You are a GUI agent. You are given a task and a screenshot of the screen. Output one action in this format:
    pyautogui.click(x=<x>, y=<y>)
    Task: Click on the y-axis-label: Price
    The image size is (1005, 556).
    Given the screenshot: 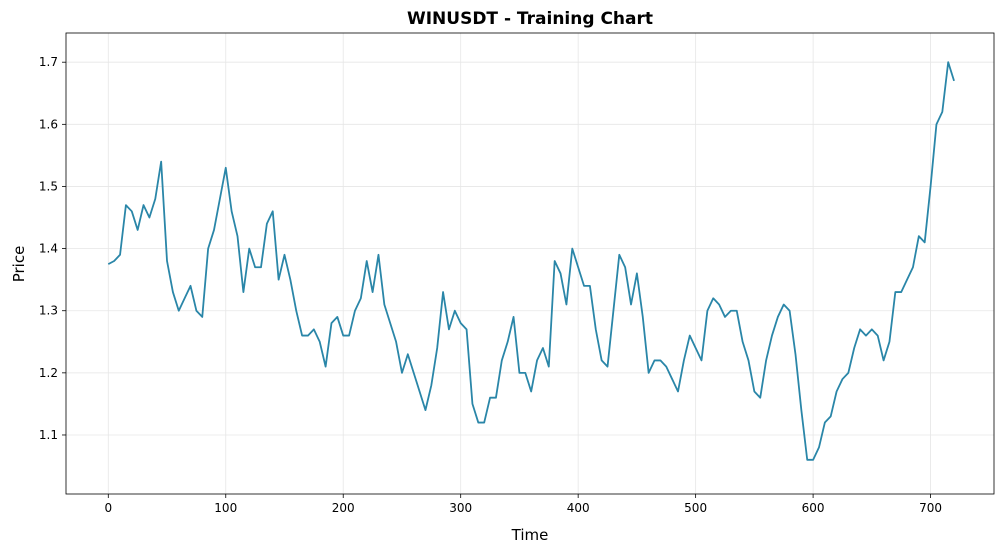 What is the action you would take?
    pyautogui.click(x=19, y=264)
    